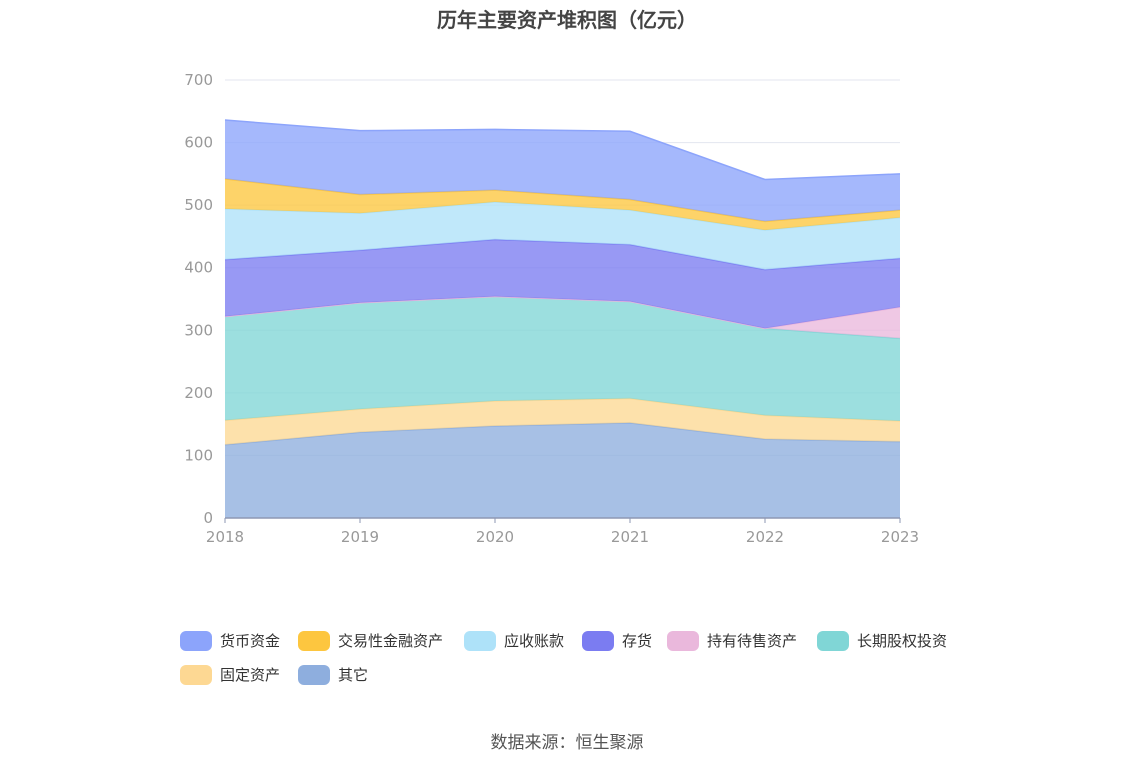 The width and height of the screenshot is (1134, 766). What do you see at coordinates (567, 743) in the screenshot?
I see `data-source: 数据来源：恒生聚源` at bounding box center [567, 743].